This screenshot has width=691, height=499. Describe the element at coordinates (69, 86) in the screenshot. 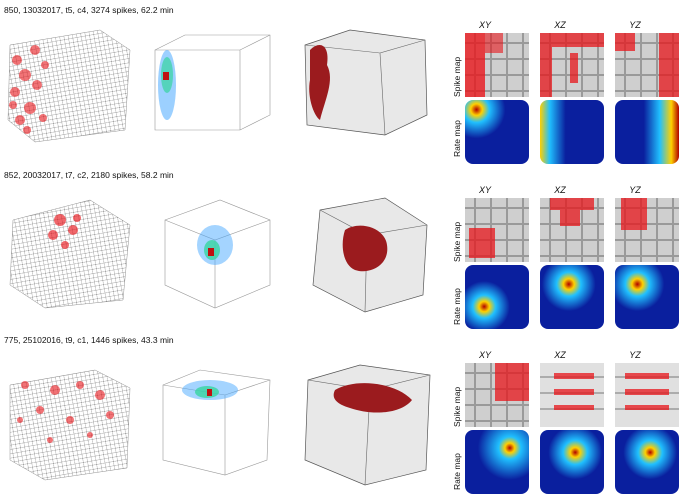

I see `trajectory-3d-plot` at that location.